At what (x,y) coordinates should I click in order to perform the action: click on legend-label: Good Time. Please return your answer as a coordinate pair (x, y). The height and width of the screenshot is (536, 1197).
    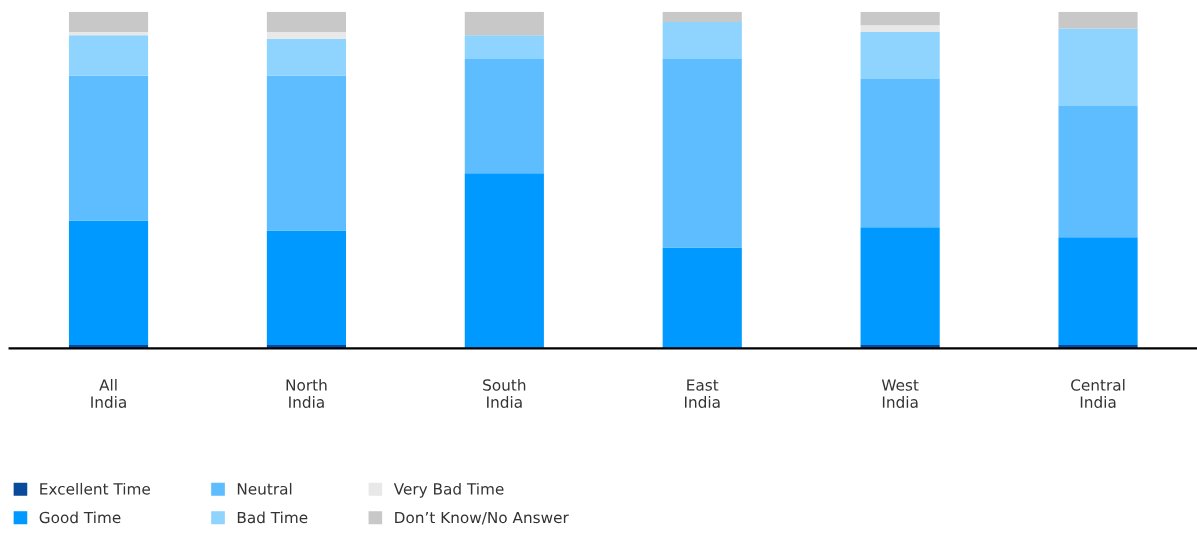
    Looking at the image, I should click on (80, 517).